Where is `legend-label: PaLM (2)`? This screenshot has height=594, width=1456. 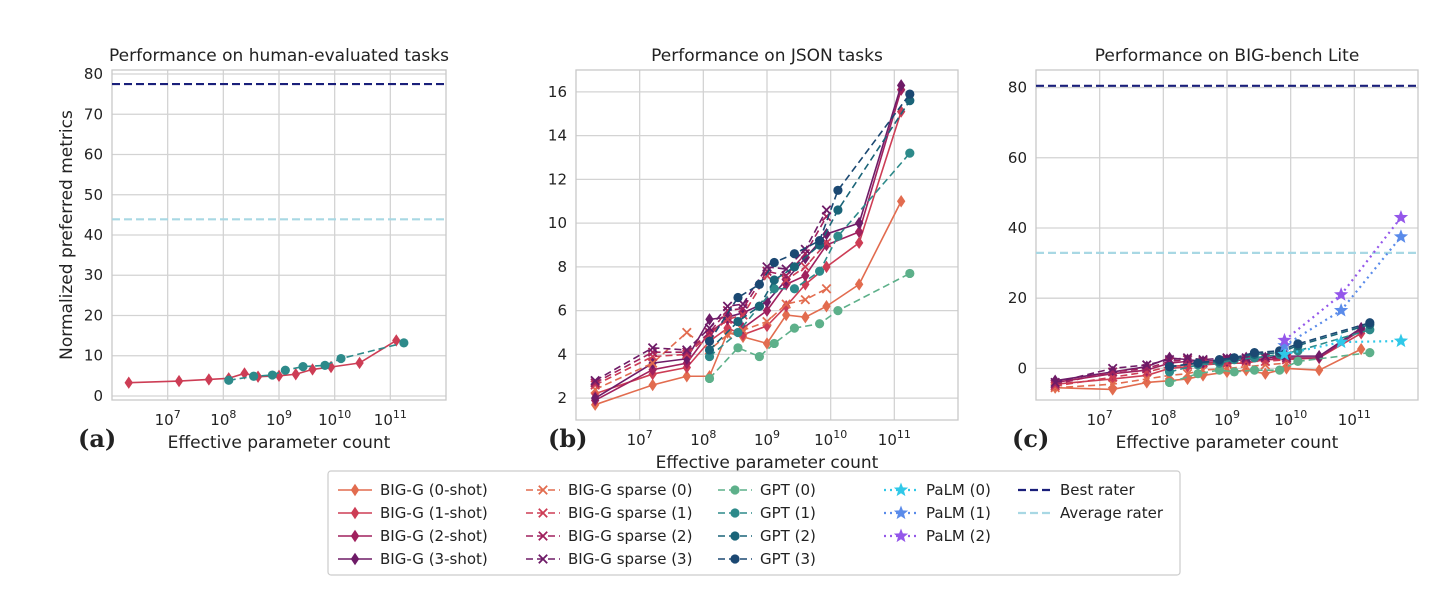
legend-label: PaLM (2) is located at coordinates (958, 536).